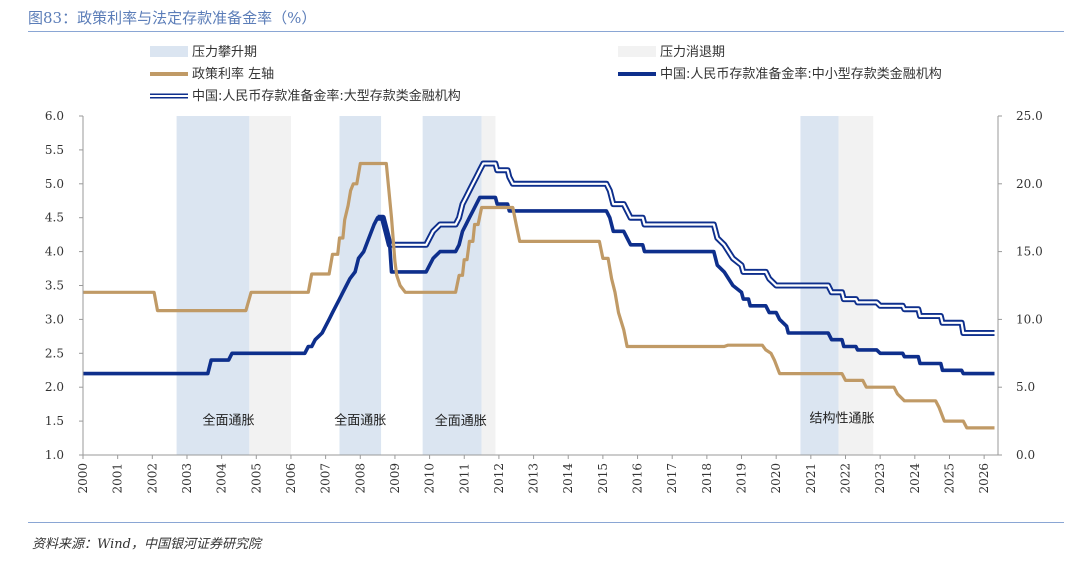 The width and height of the screenshot is (1080, 566). I want to click on right-tick-label-5: 25.0, so click(1029, 116).